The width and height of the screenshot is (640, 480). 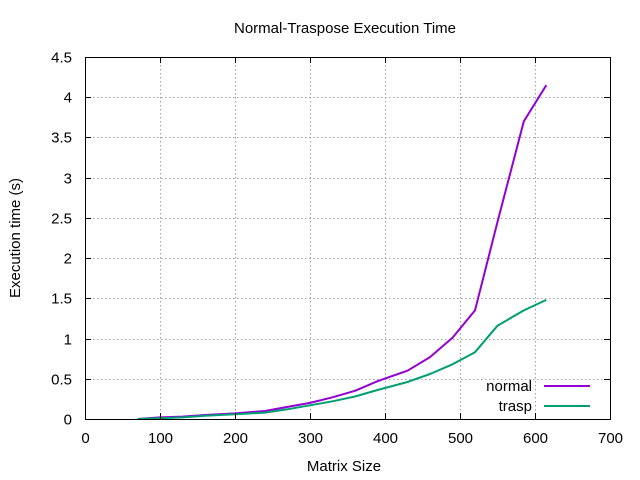 What do you see at coordinates (61, 219) in the screenshot?
I see `y-tick-label: 2.5` at bounding box center [61, 219].